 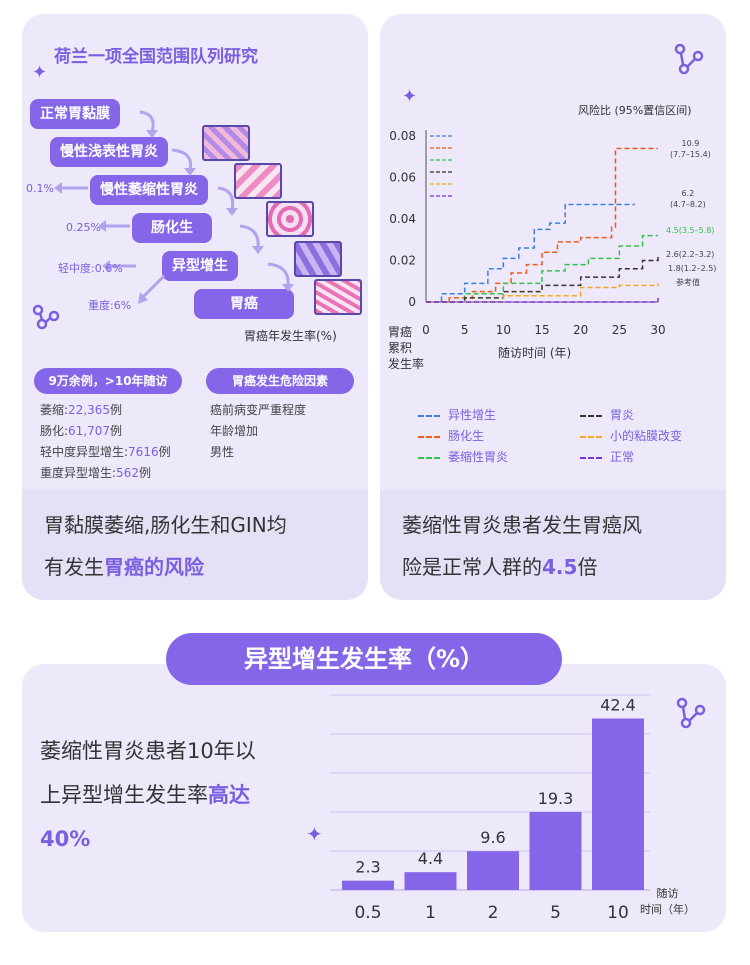 I want to click on step-dysplasia: 异型增生, so click(x=200, y=266).